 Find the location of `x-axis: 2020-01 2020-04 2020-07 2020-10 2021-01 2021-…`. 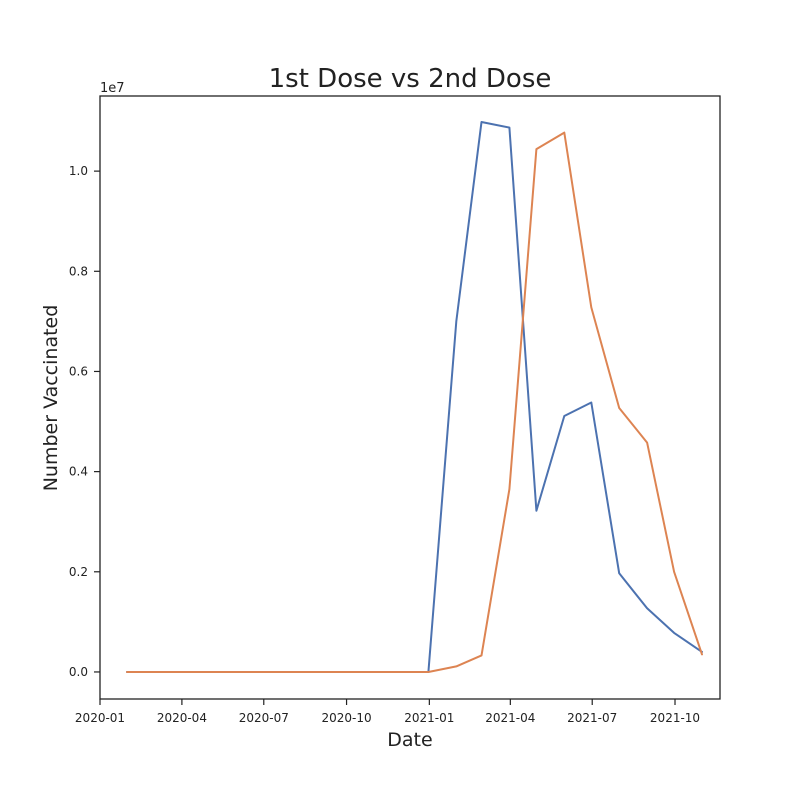

x-axis: 2020-01 2020-04 2020-07 2020-10 2021-01 2021-… is located at coordinates (387, 712).